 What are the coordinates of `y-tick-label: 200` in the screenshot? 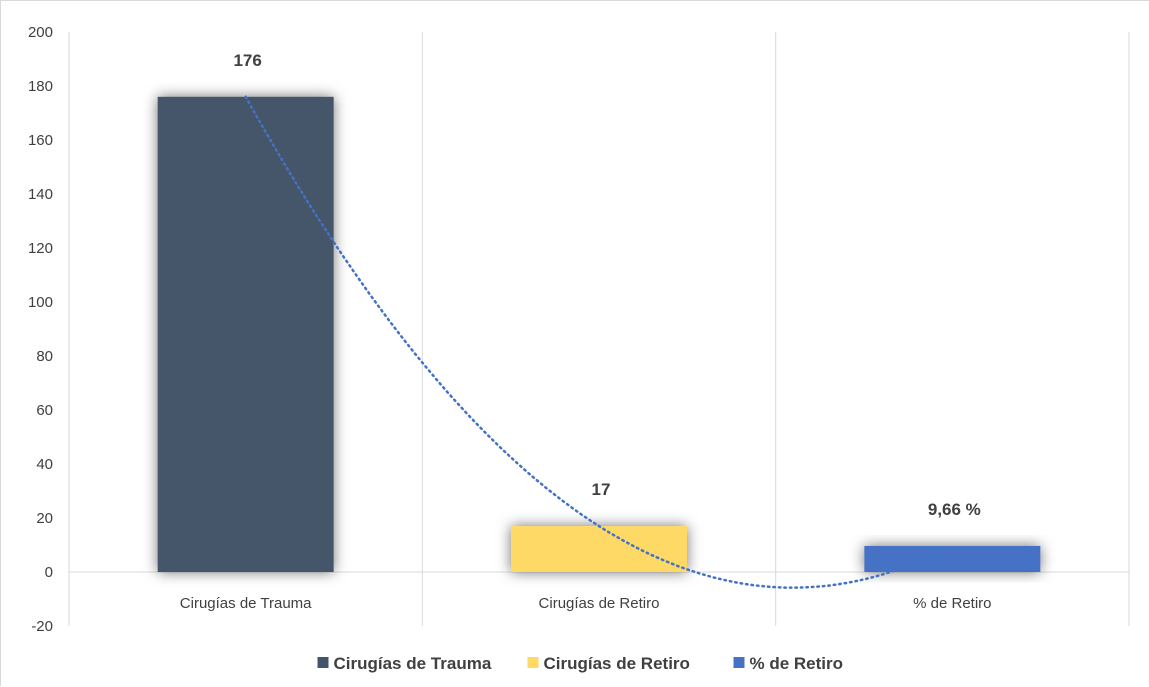 It's located at (40, 32).